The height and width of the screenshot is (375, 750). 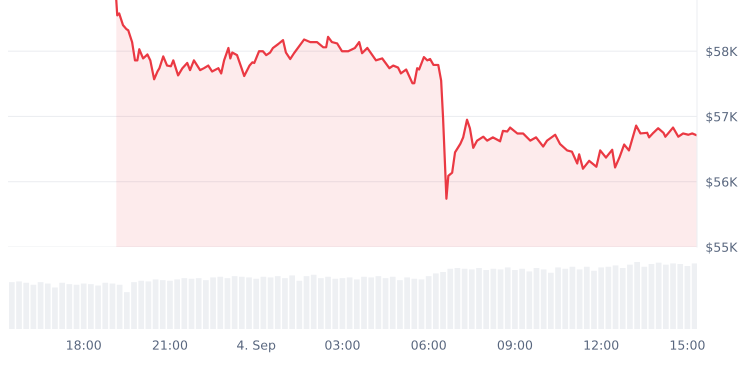 What do you see at coordinates (722, 248) in the screenshot?
I see `y-tick-label: $55K` at bounding box center [722, 248].